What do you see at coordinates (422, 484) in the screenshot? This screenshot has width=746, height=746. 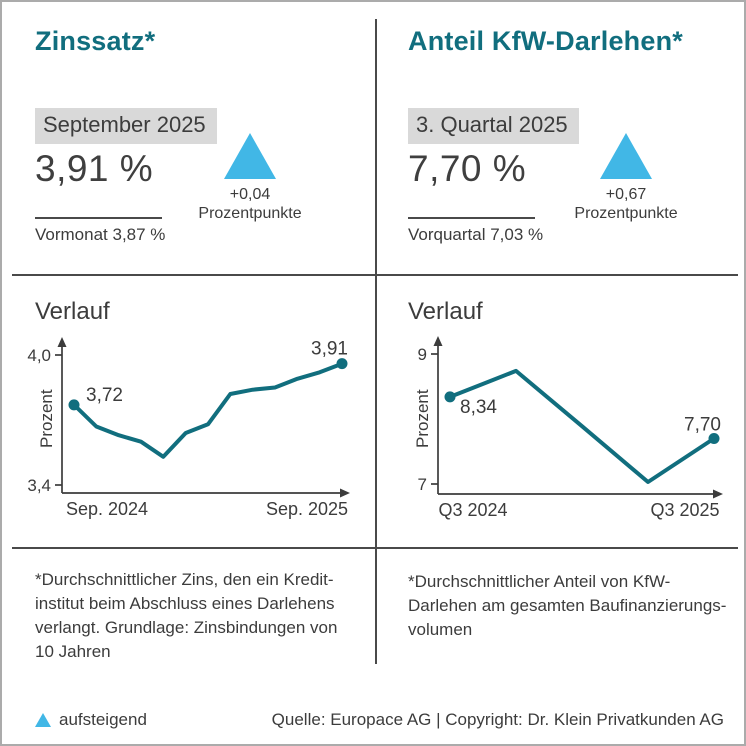 I see `y-tick-label-bottom: 7` at bounding box center [422, 484].